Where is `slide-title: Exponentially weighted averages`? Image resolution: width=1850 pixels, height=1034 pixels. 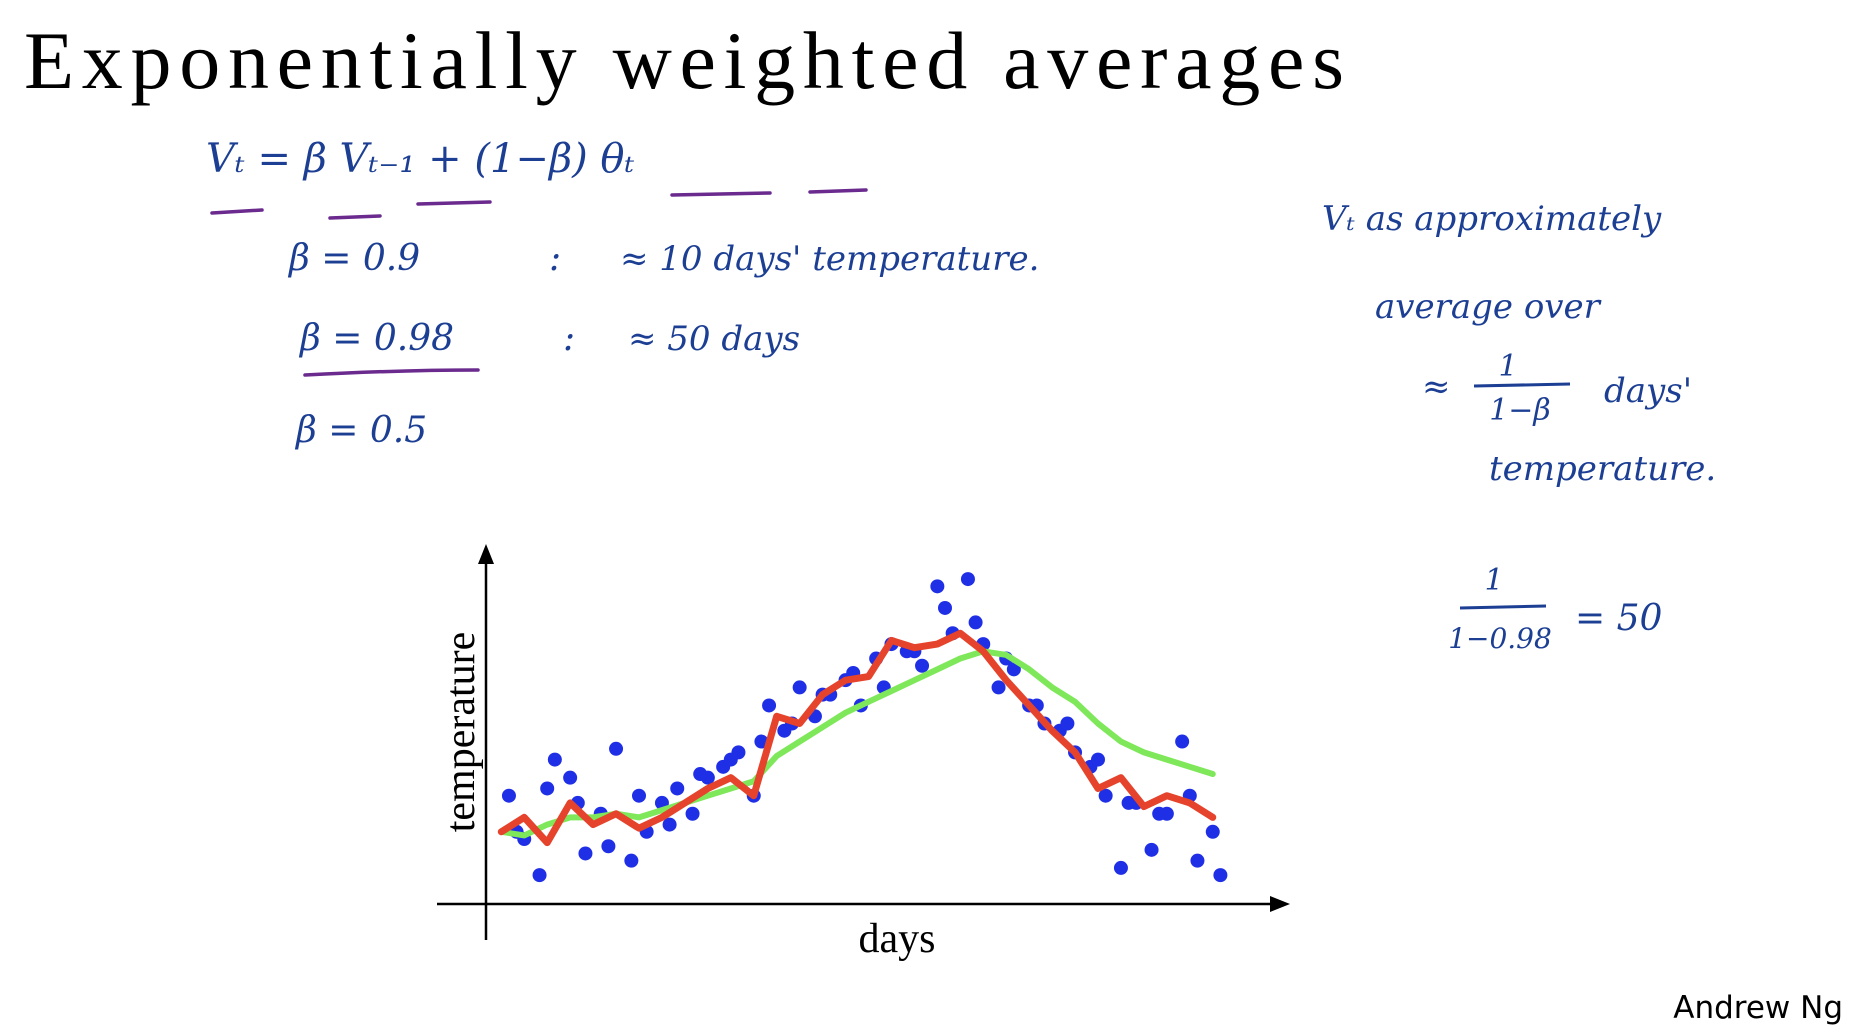
slide-title: Exponentially weighted averages is located at coordinates (684, 60).